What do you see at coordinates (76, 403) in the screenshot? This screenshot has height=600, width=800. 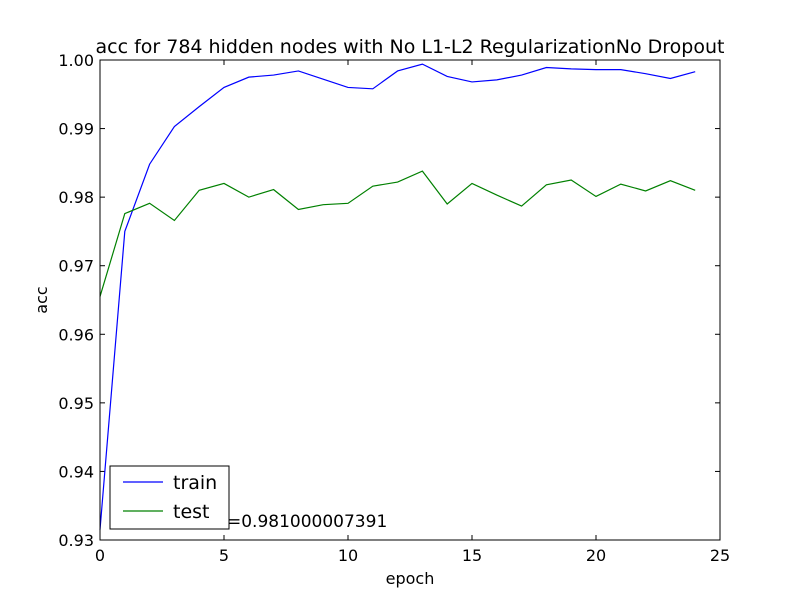 I see `y-tick-label: 0.95` at bounding box center [76, 403].